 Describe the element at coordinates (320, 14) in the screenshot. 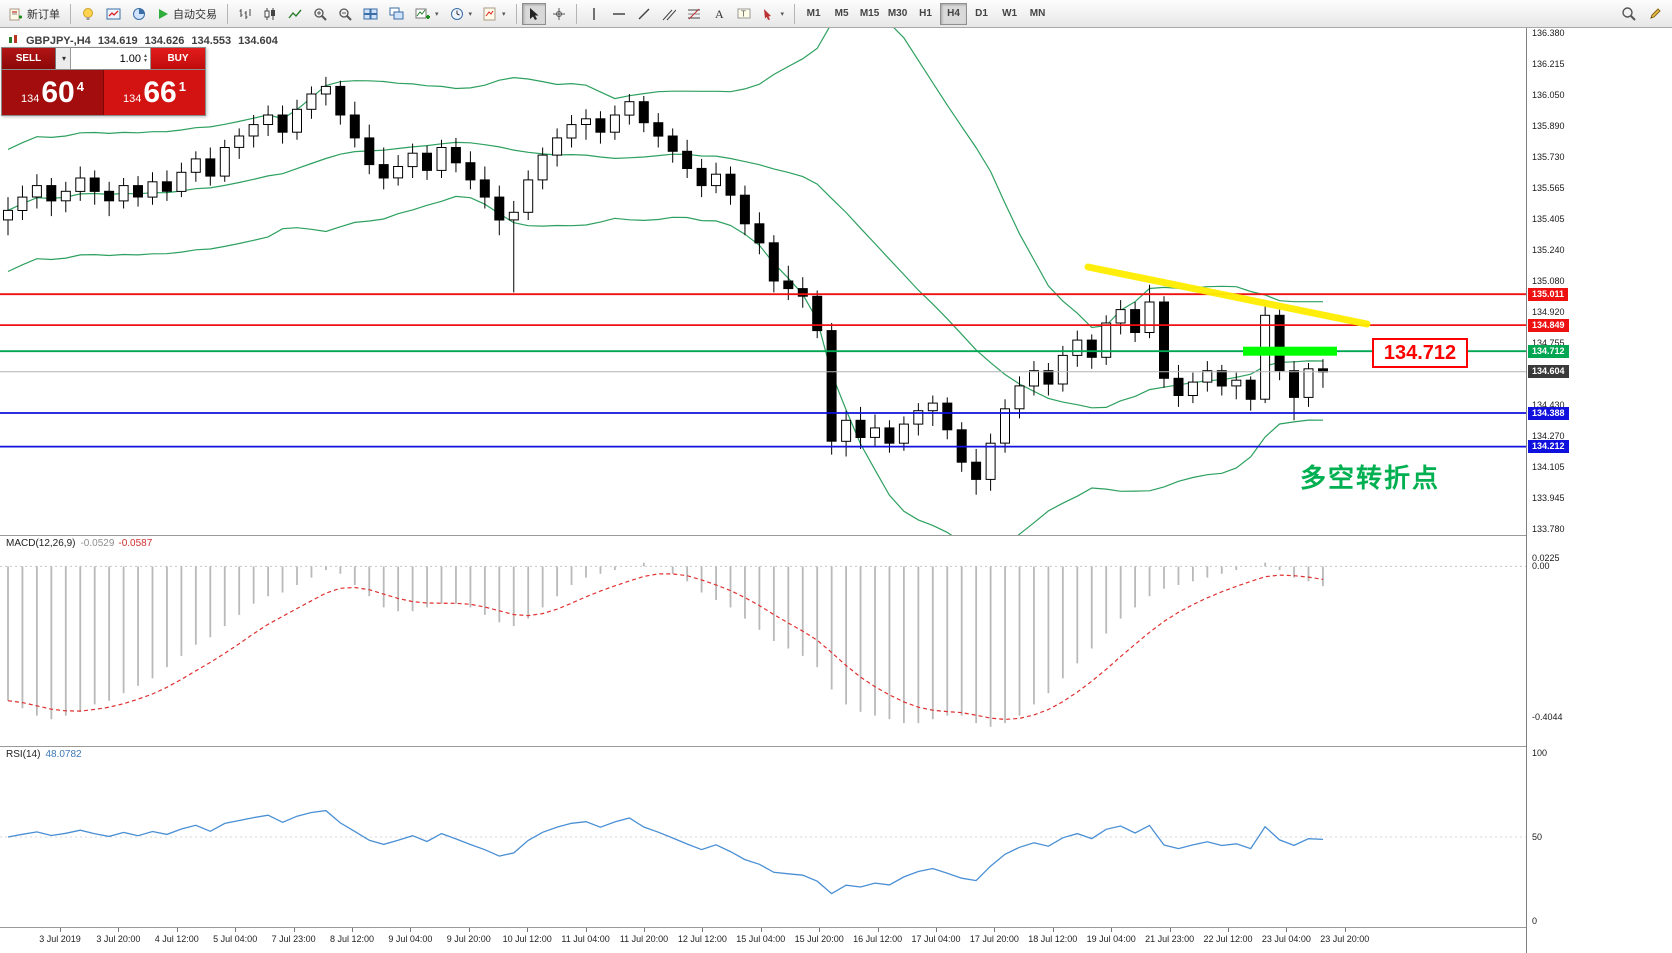

I see `zoom-in-button` at that location.